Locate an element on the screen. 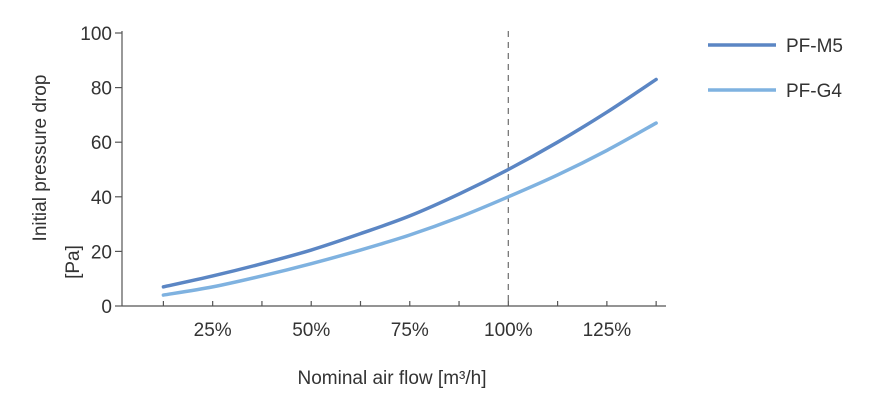 The width and height of the screenshot is (881, 414). x-tick-label: 125% is located at coordinates (607, 330).